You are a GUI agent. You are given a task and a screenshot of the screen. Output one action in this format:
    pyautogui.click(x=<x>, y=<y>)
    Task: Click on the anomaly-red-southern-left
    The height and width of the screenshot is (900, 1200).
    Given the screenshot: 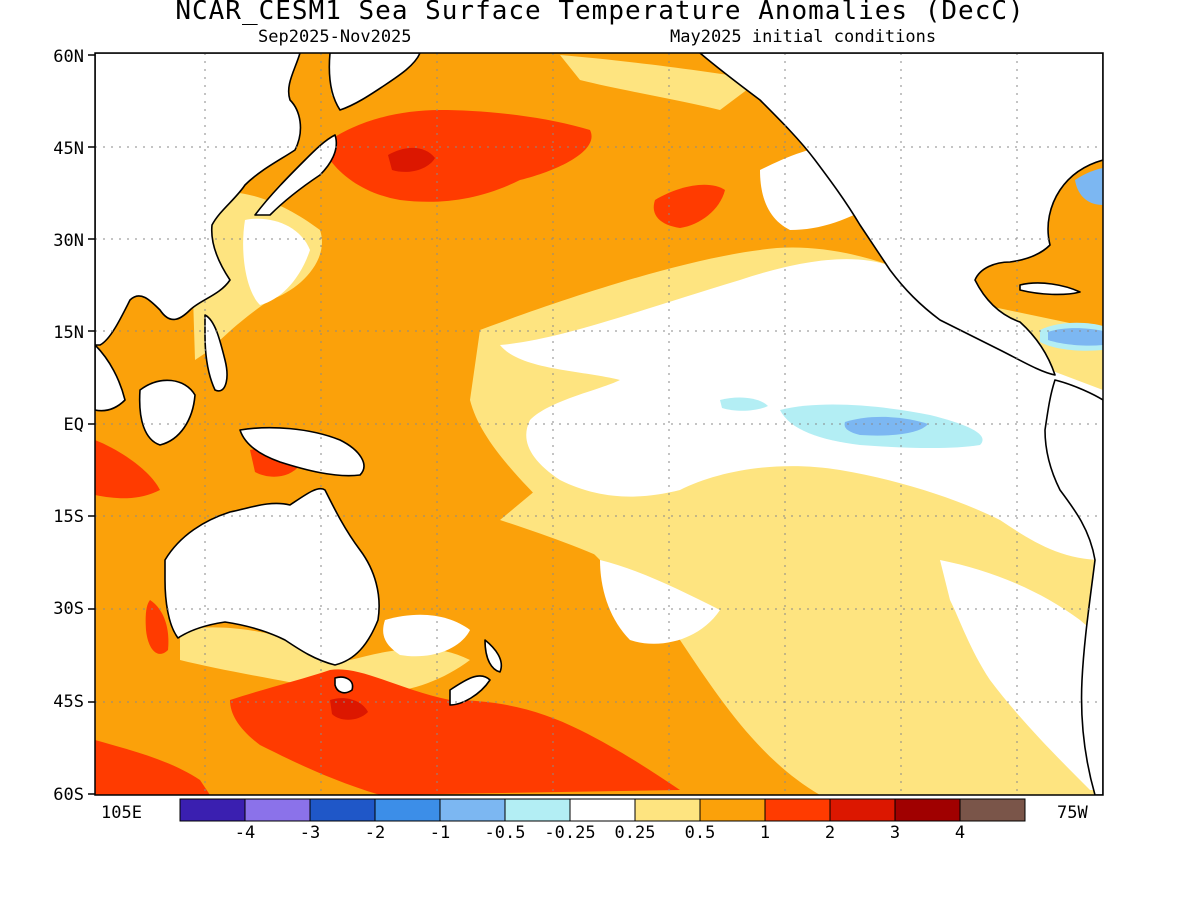 What is the action you would take?
    pyautogui.click(x=152, y=767)
    